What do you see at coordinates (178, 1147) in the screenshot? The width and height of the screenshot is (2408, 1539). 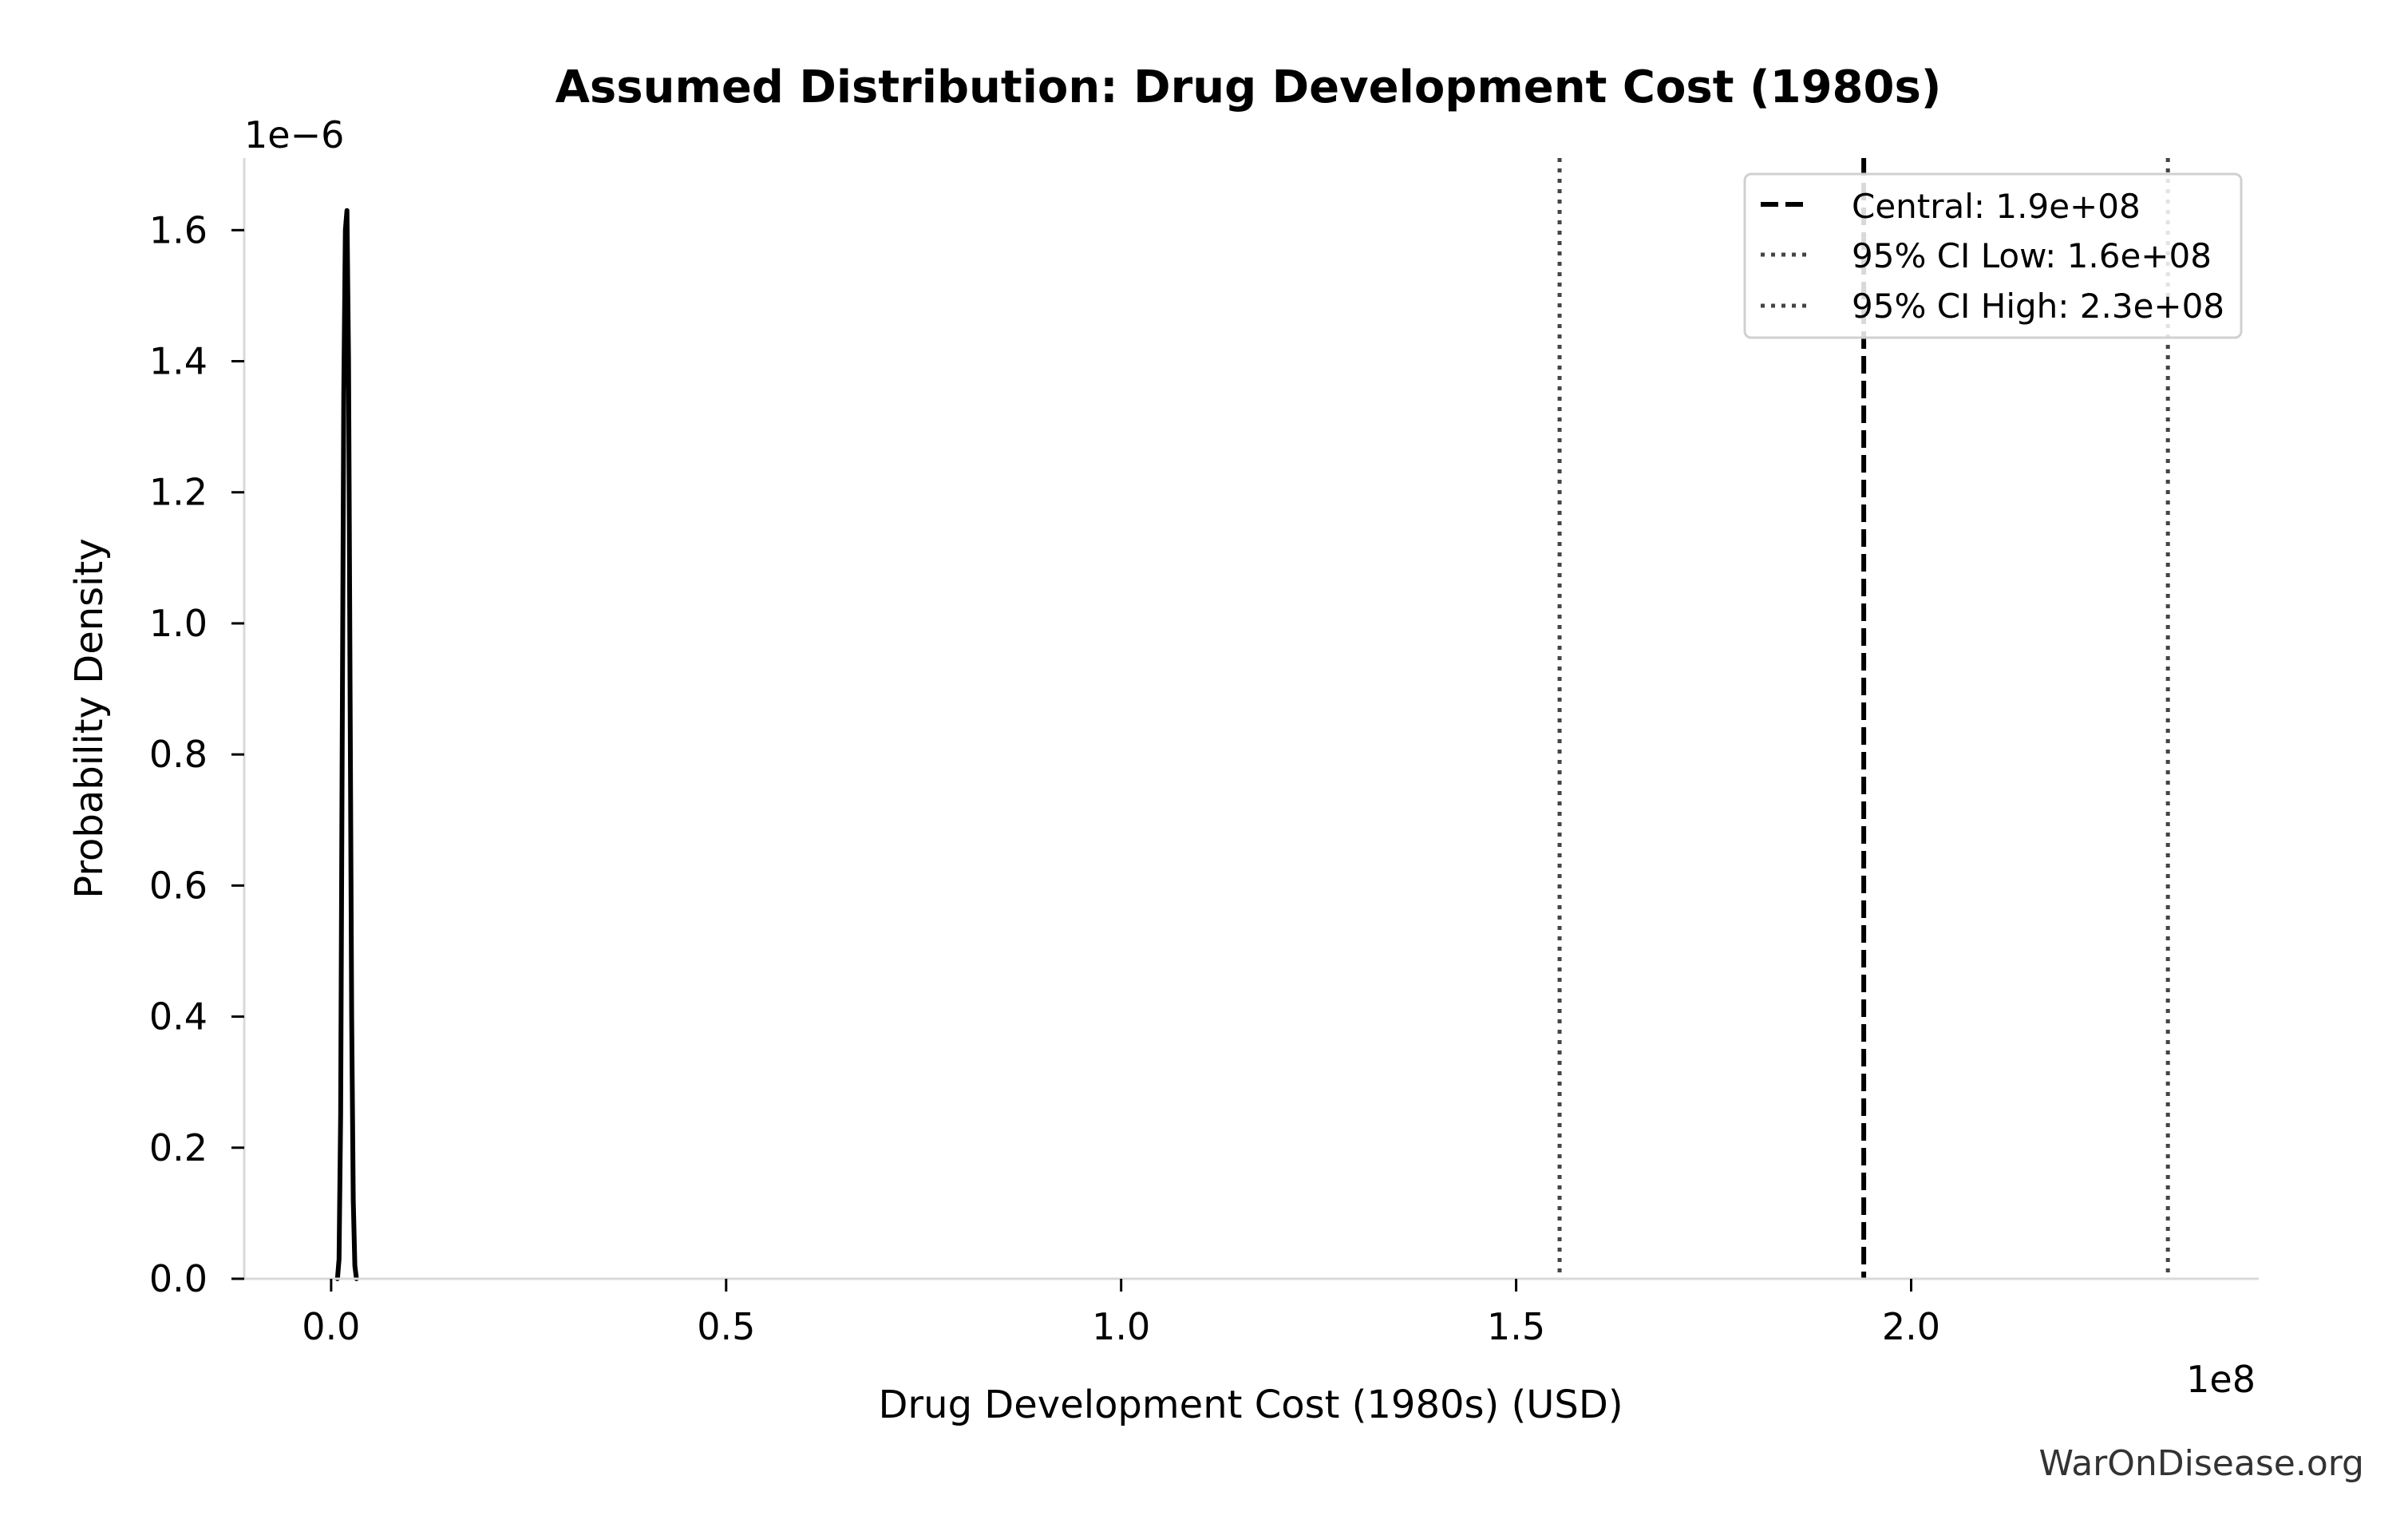 I see `y-tick-label: 0.2` at bounding box center [178, 1147].